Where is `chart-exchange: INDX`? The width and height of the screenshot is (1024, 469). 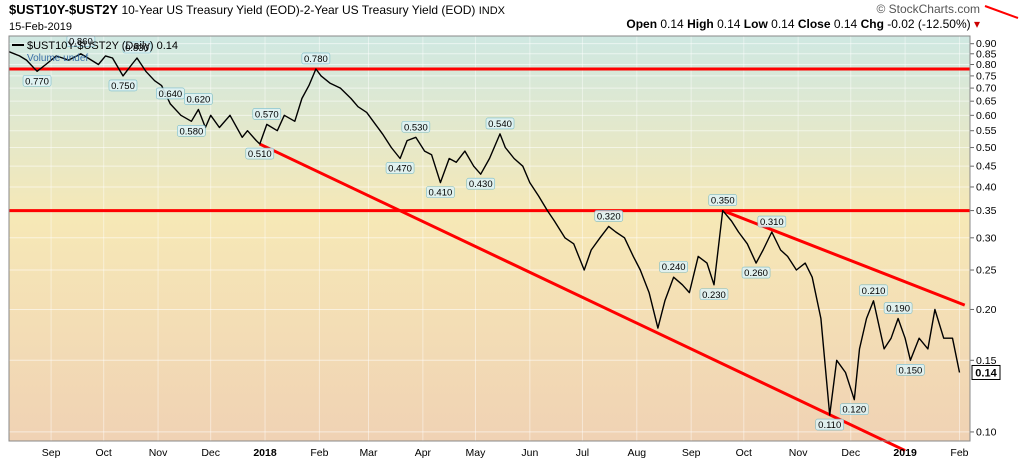
chart-exchange: INDX is located at coordinates (491, 11).